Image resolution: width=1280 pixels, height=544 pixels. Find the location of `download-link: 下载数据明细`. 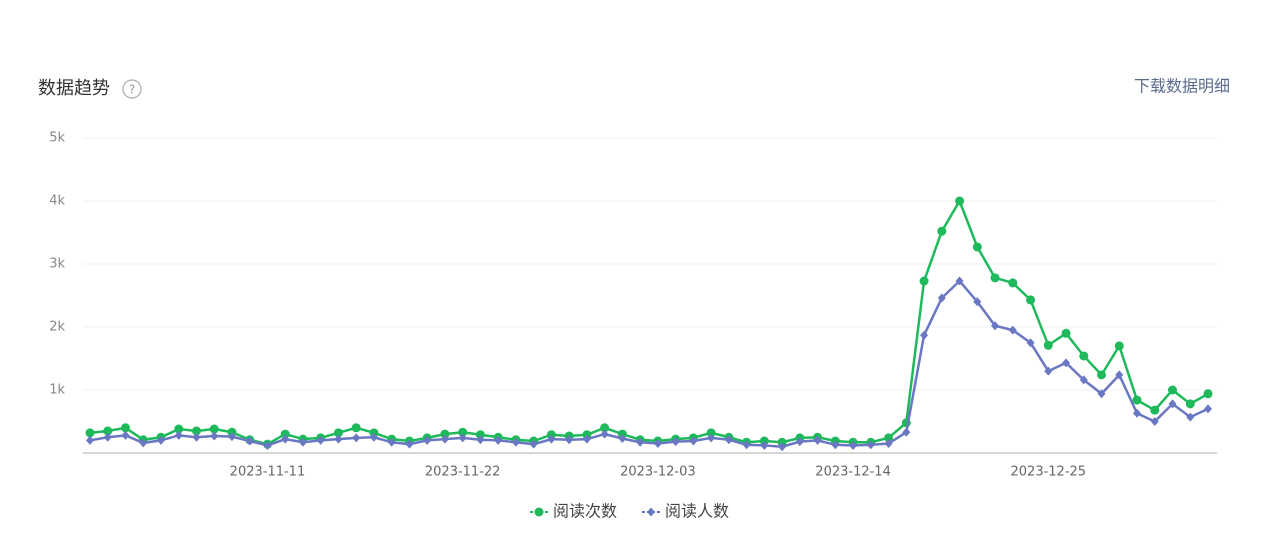

download-link: 下载数据明细 is located at coordinates (1182, 86).